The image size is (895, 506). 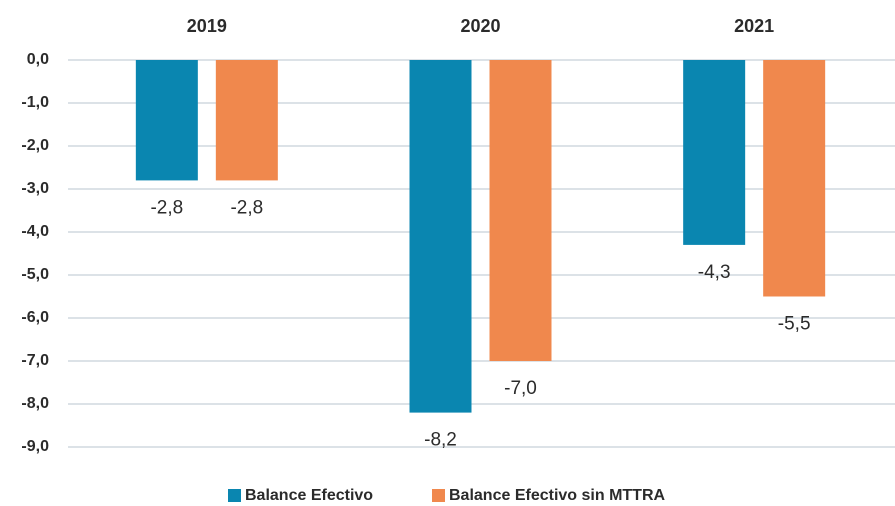 What do you see at coordinates (557, 495) in the screenshot?
I see `legend-label: Balance Efectivo sin MTTRA` at bounding box center [557, 495].